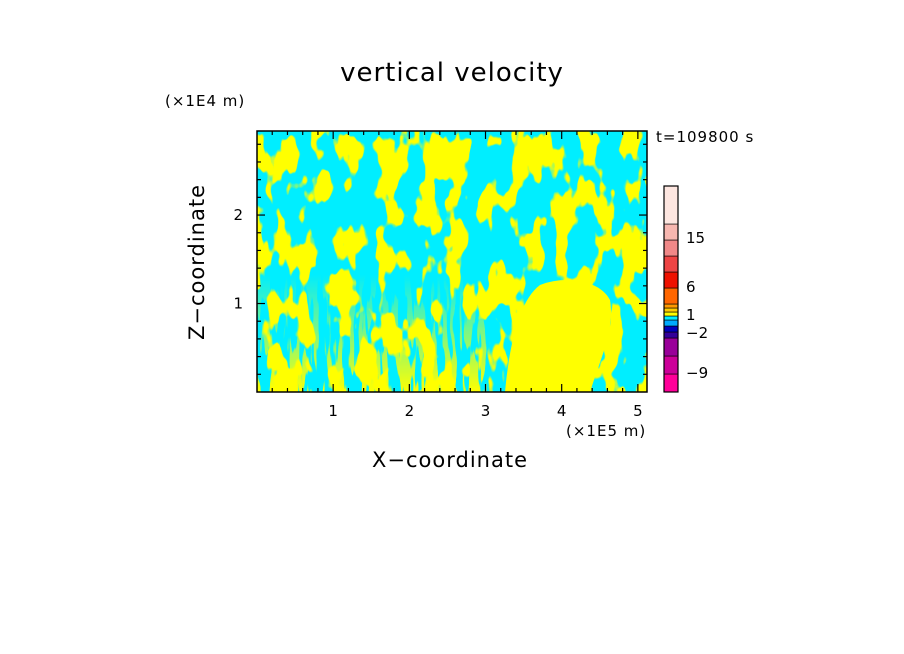 This screenshot has height=654, width=904. Describe the element at coordinates (691, 287) in the screenshot. I see `colorbar-label: 6` at that location.